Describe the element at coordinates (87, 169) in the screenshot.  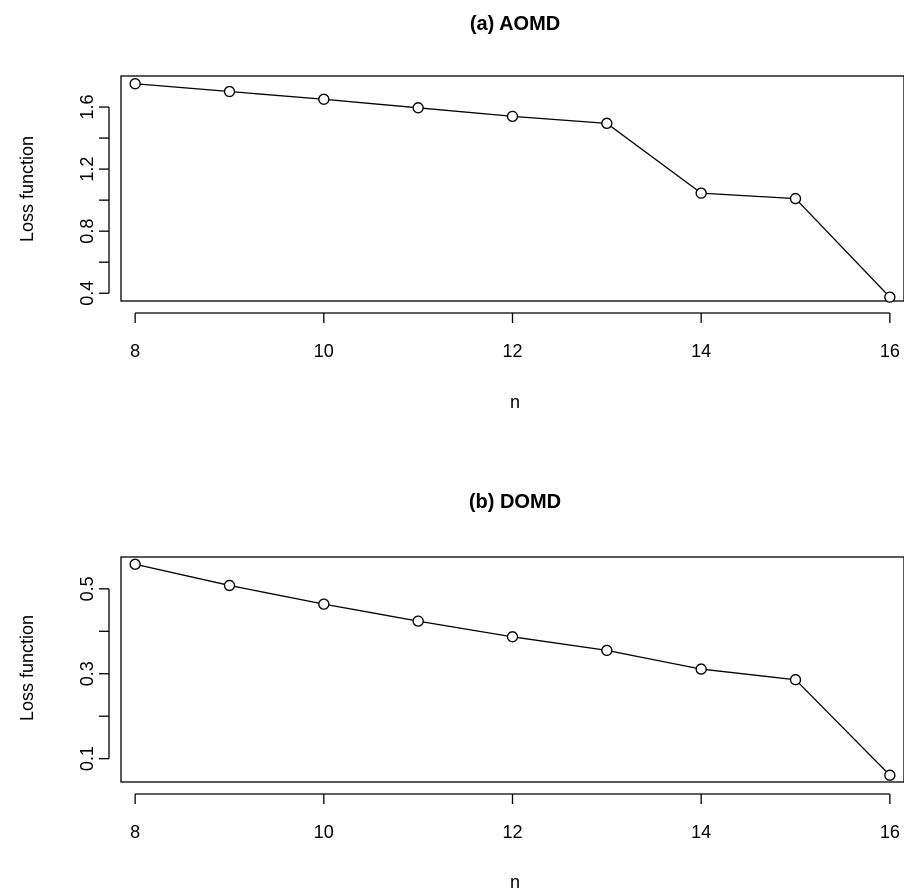
I see `y-tick-label: 1.2` at that location.